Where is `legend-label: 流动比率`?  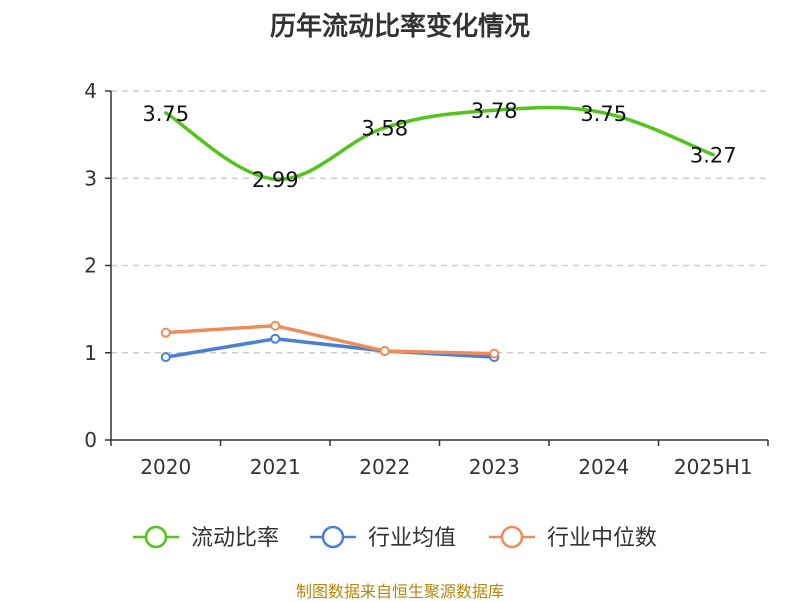
legend-label: 流动比率 is located at coordinates (235, 538).